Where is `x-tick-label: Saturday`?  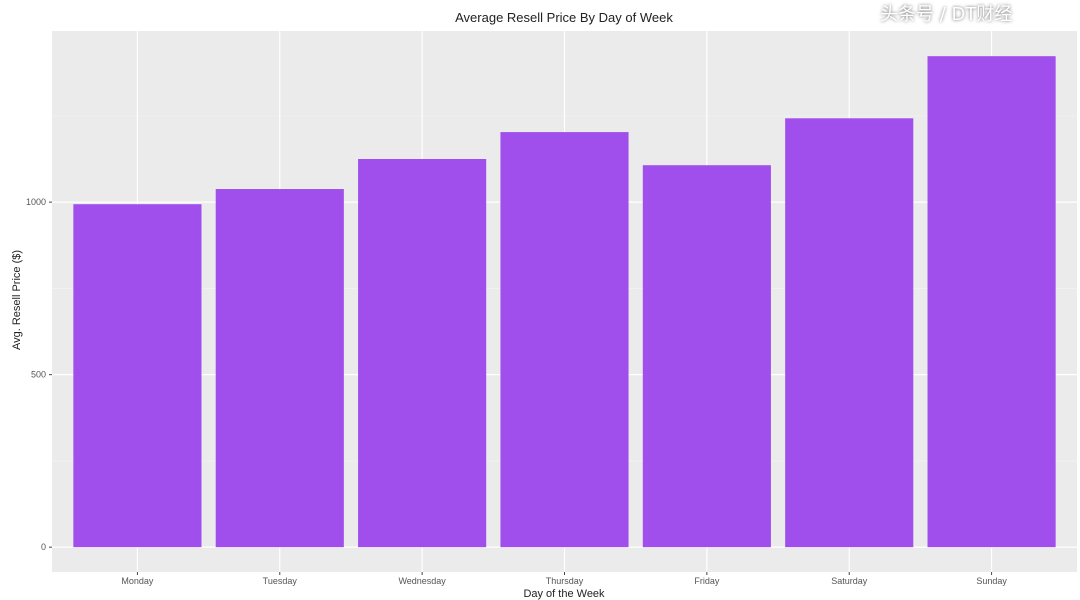 x-tick-label: Saturday is located at coordinates (849, 581).